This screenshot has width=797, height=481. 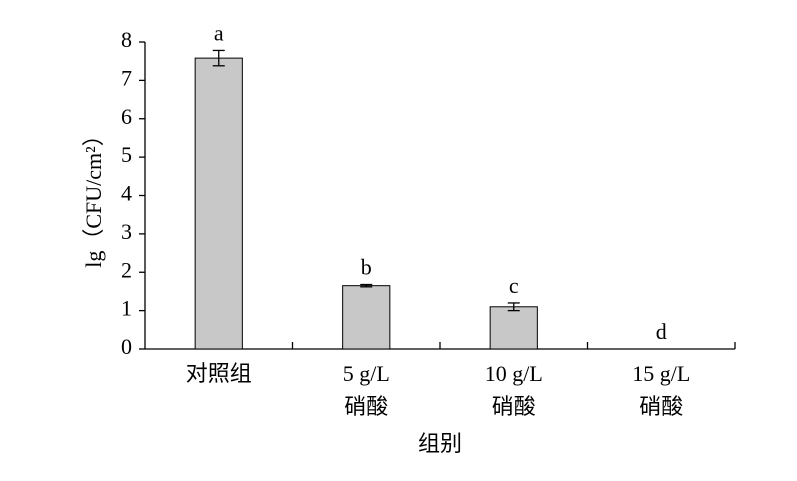 What do you see at coordinates (126, 193) in the screenshot?
I see `y-tick-label: 4` at bounding box center [126, 193].